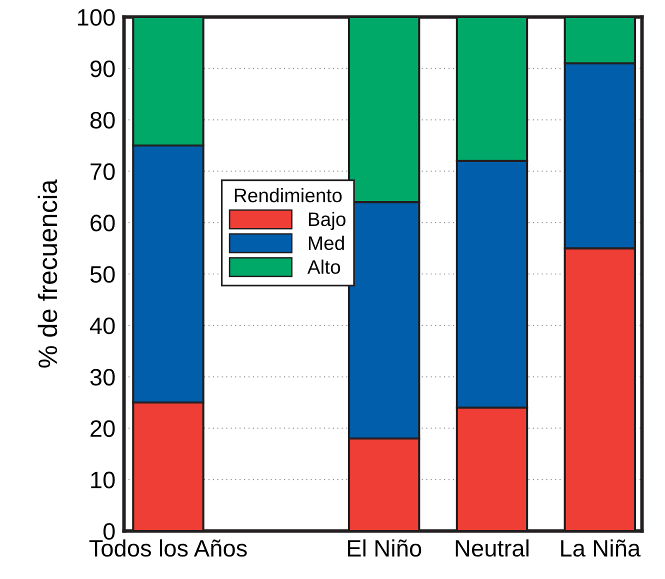 This screenshot has height=579, width=665. What do you see at coordinates (96, 17) in the screenshot?
I see `y-tick-label: 100` at bounding box center [96, 17].